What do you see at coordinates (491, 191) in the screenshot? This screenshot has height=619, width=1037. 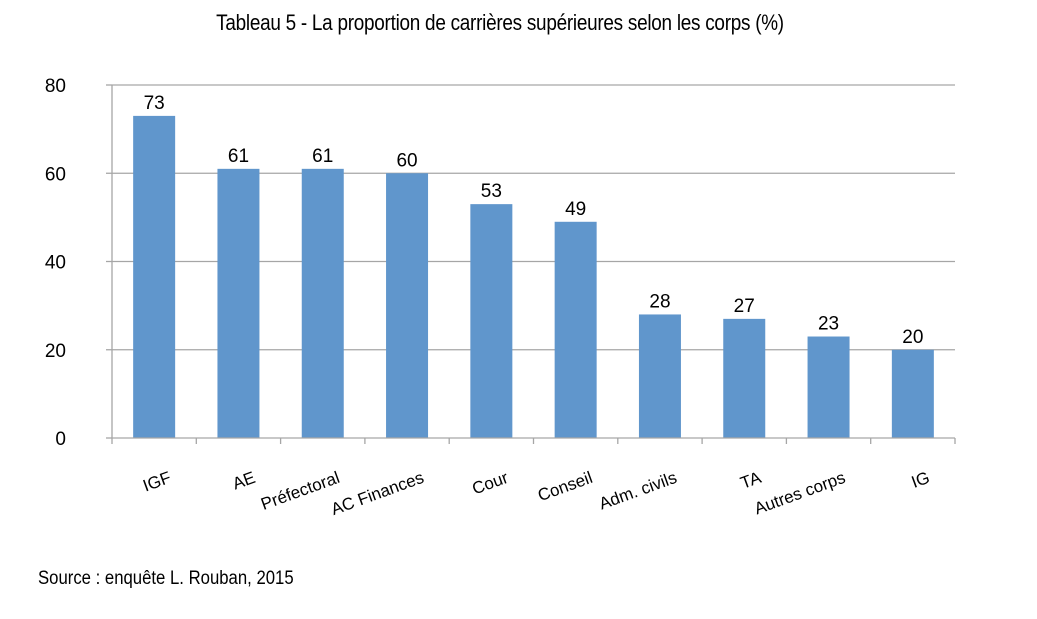 I see `data-label: 53` at bounding box center [491, 191].